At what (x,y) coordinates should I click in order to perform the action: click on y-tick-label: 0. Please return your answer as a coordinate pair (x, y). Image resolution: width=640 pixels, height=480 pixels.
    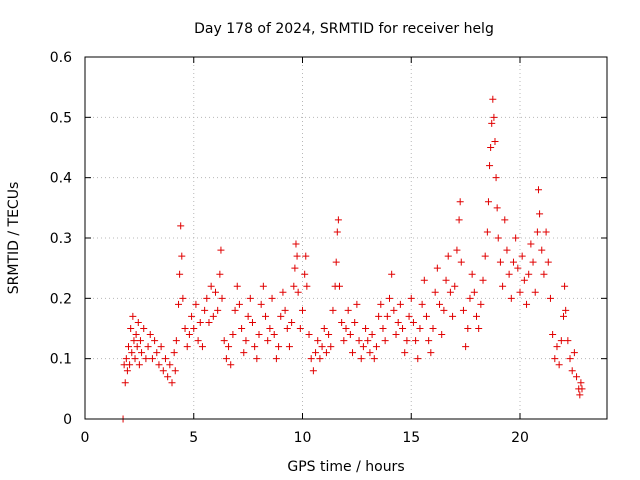
    Looking at the image, I should click on (67, 420).